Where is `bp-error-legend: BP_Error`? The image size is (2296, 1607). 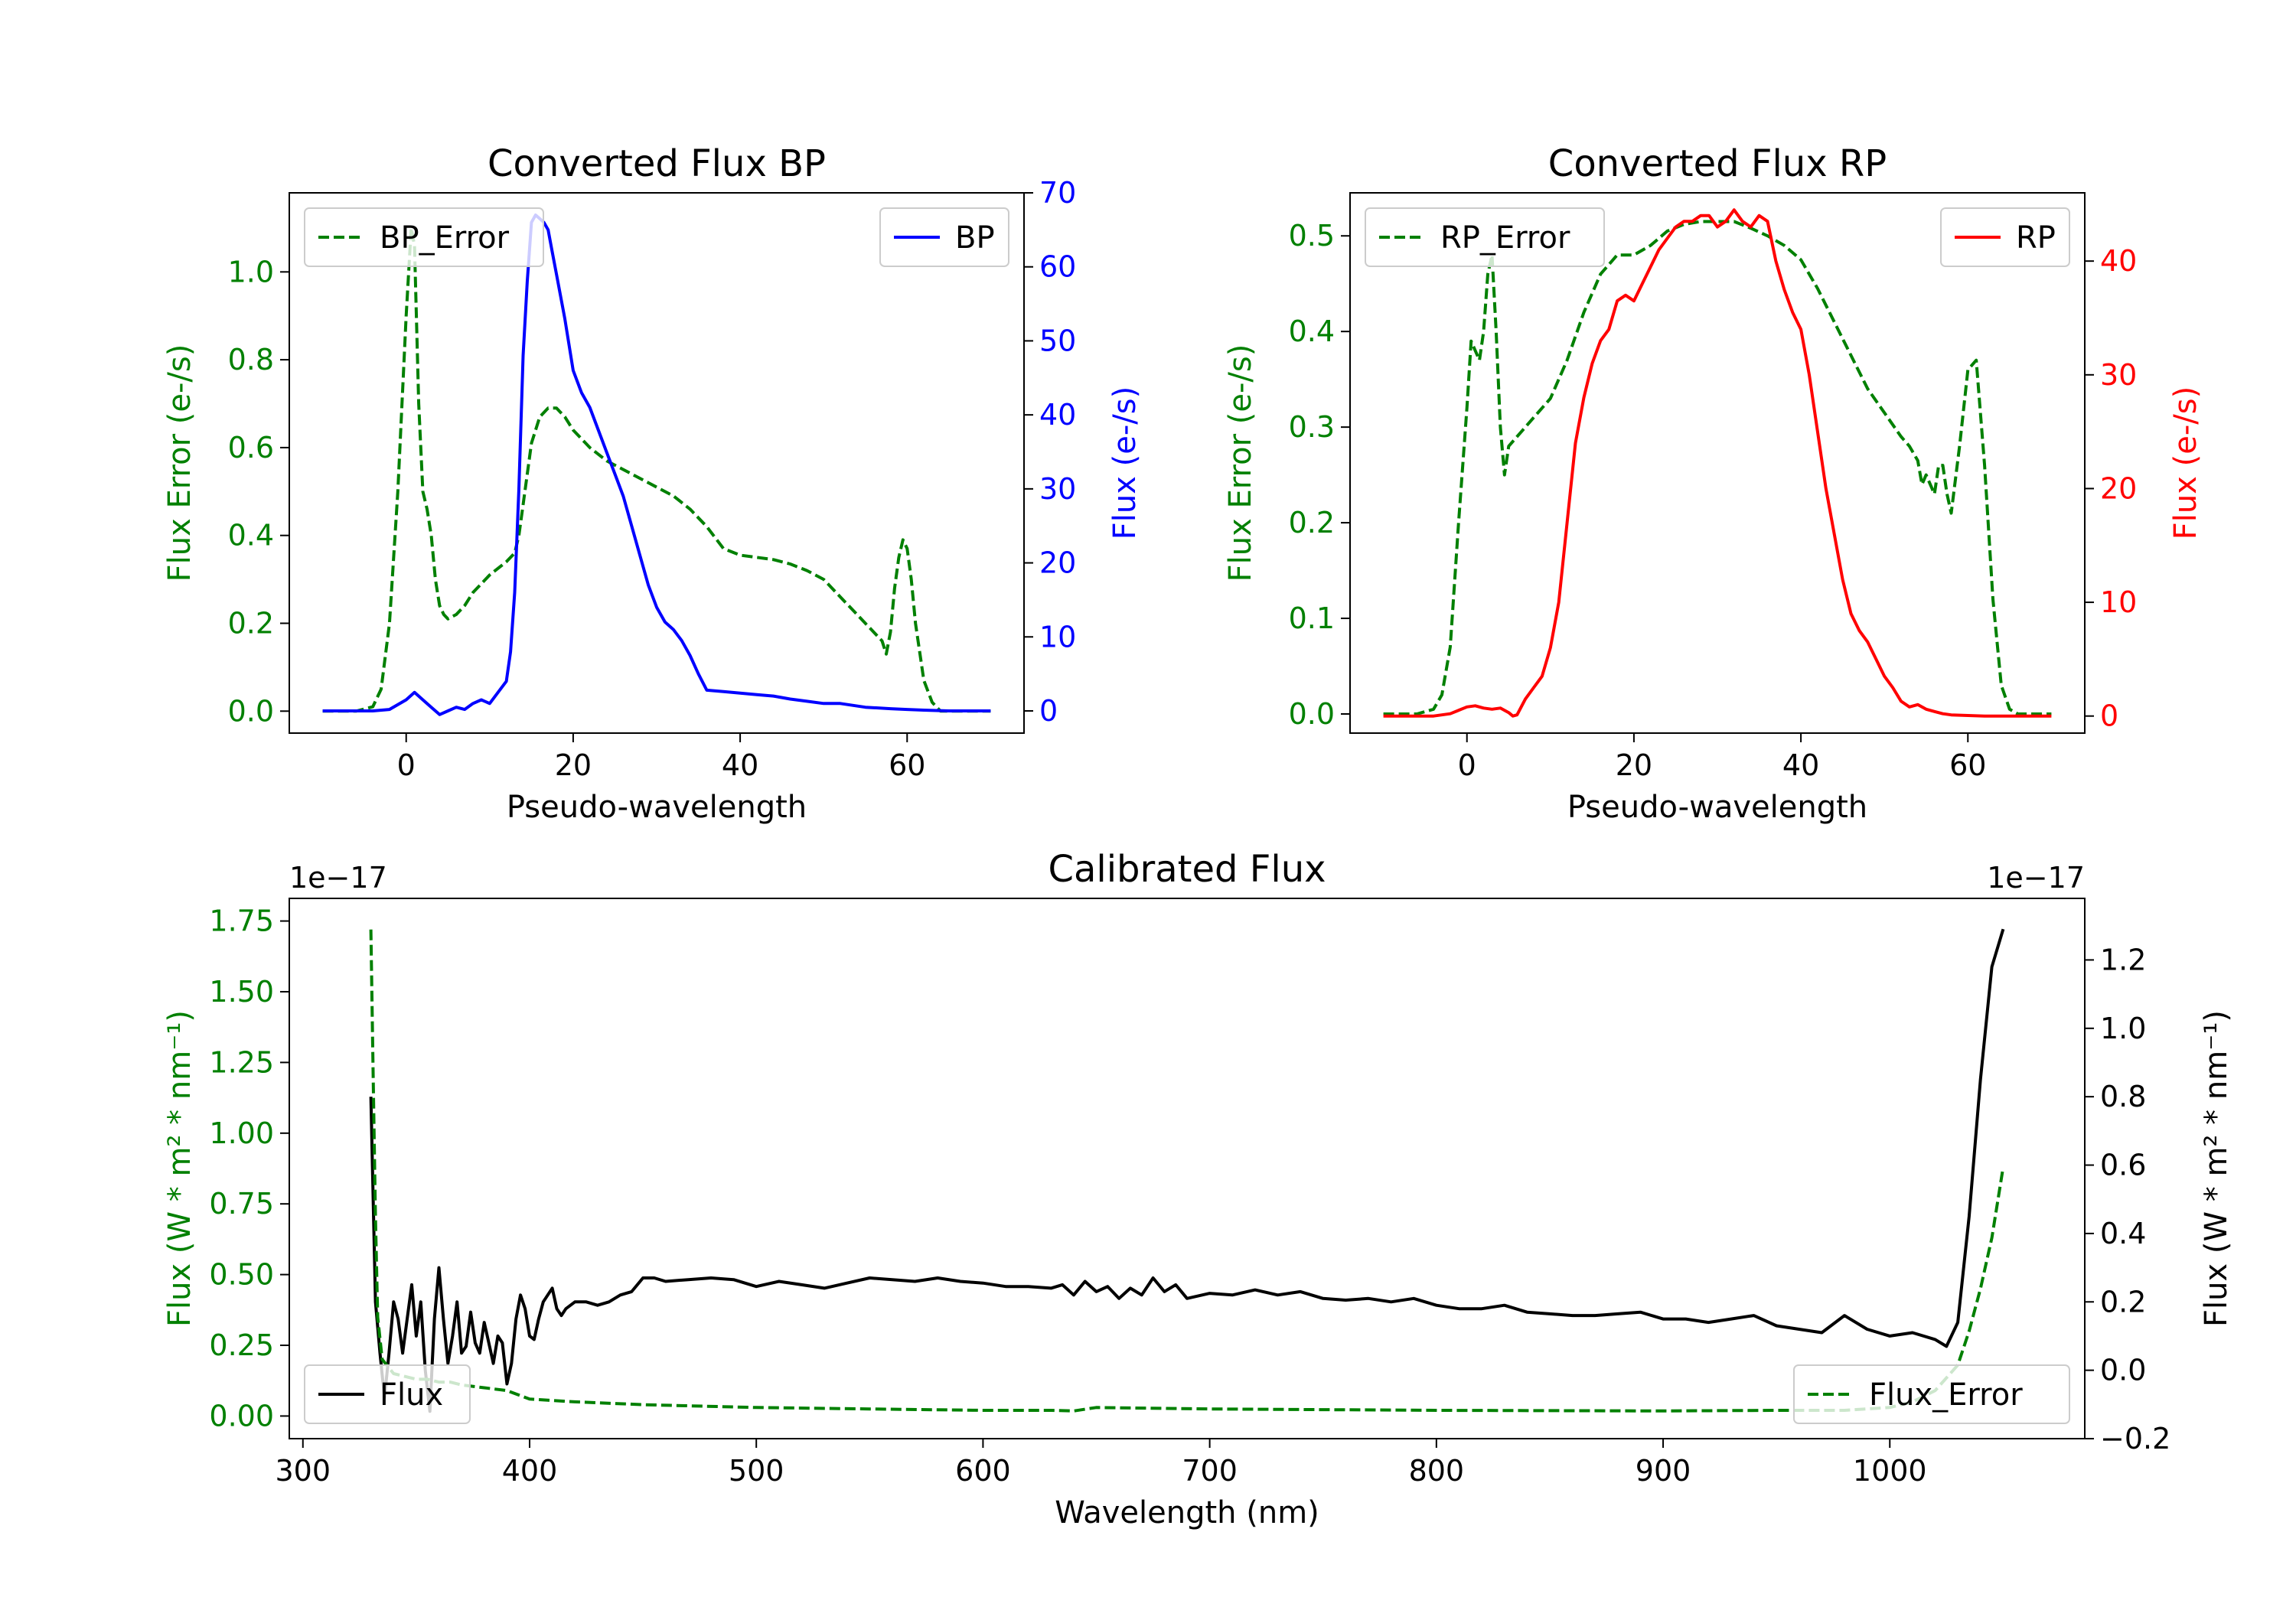
bp-error-legend: BP_Error is located at coordinates (424, 237).